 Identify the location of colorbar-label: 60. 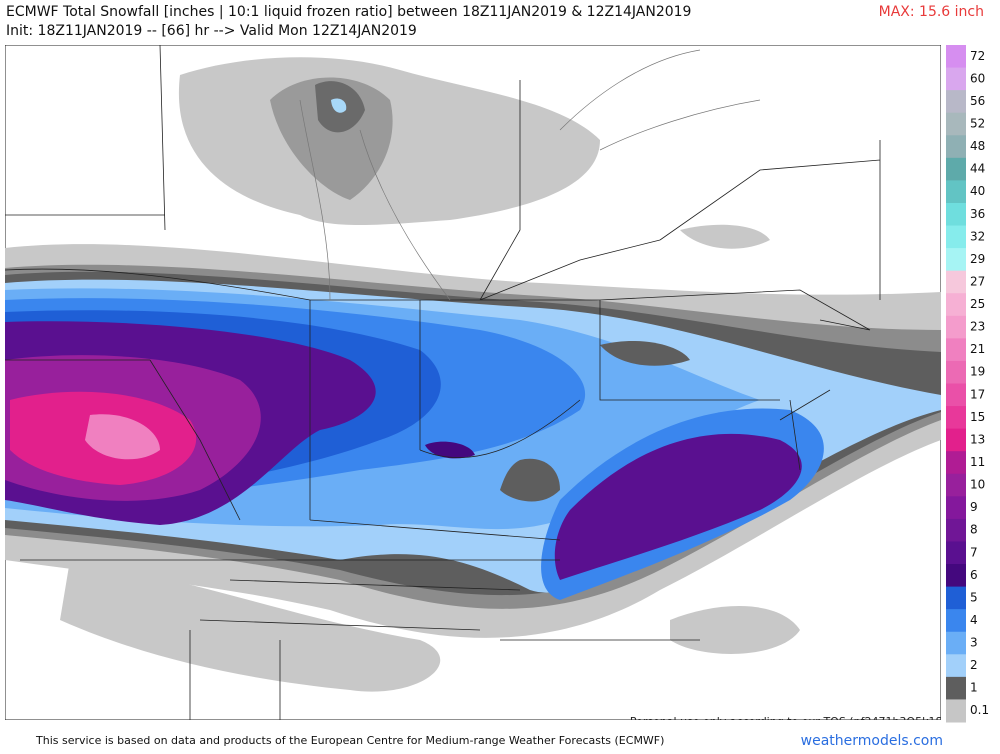
(977, 78).